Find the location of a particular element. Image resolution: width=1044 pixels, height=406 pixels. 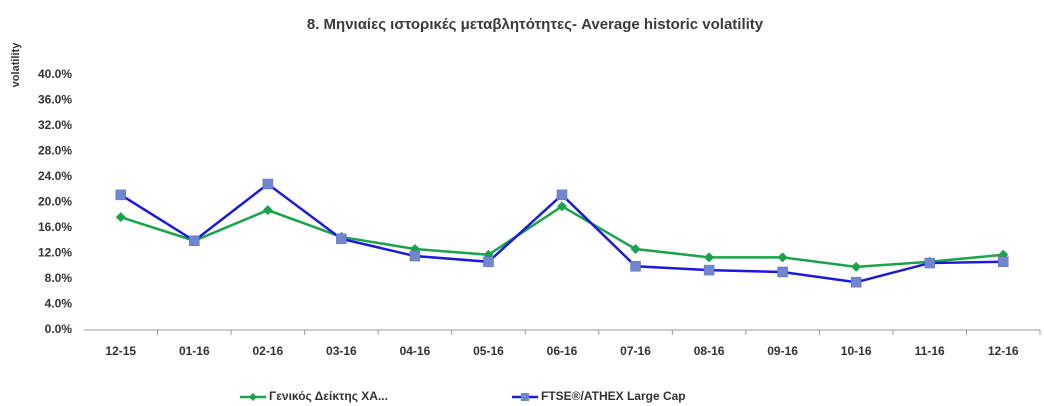

x-tick-label: 12-15 is located at coordinates (120, 351).